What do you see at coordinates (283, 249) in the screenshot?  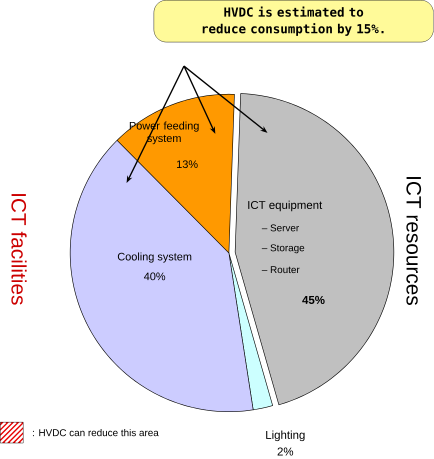 I see `text: – Storage` at bounding box center [283, 249].